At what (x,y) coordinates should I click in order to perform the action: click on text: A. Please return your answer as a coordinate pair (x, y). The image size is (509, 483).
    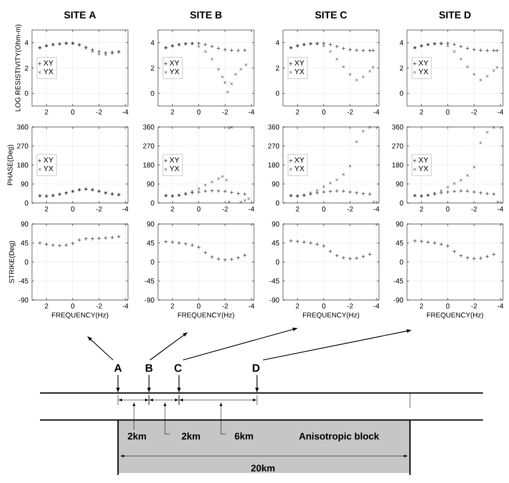
    Looking at the image, I should click on (118, 368).